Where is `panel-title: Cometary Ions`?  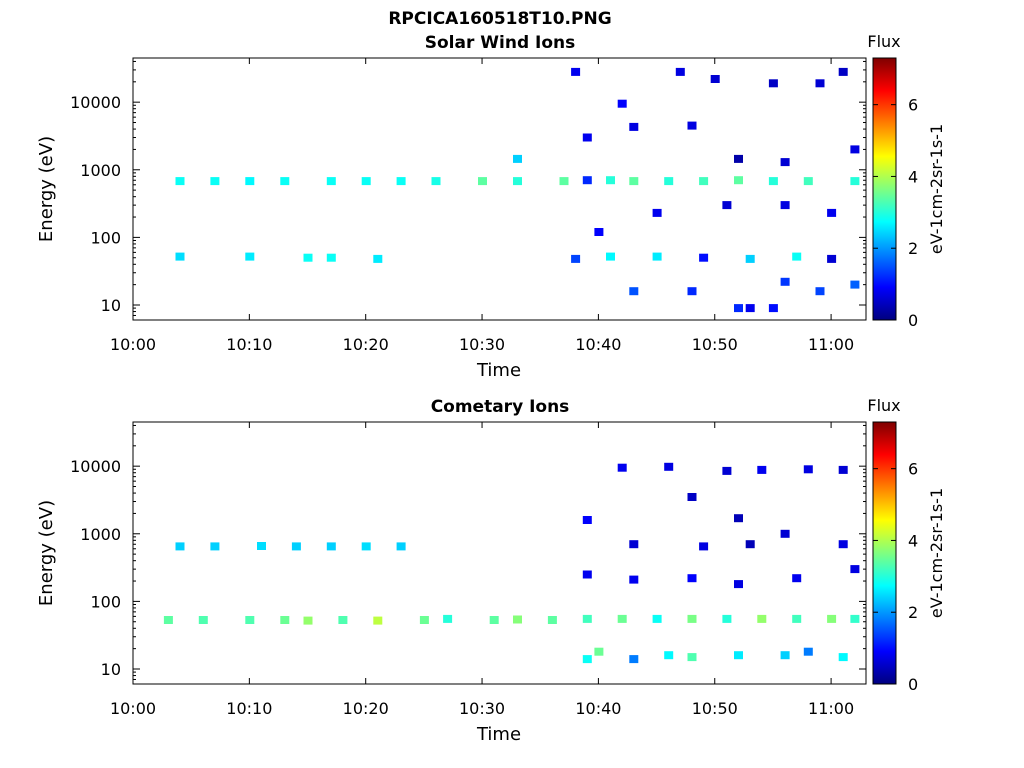 panel-title: Cometary Ions is located at coordinates (500, 407).